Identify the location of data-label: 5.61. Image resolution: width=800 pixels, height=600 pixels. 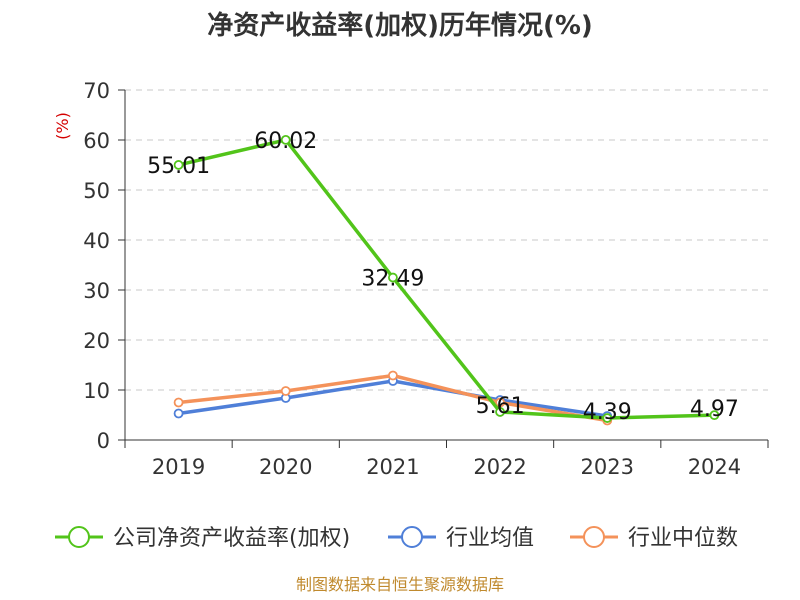
(500, 406).